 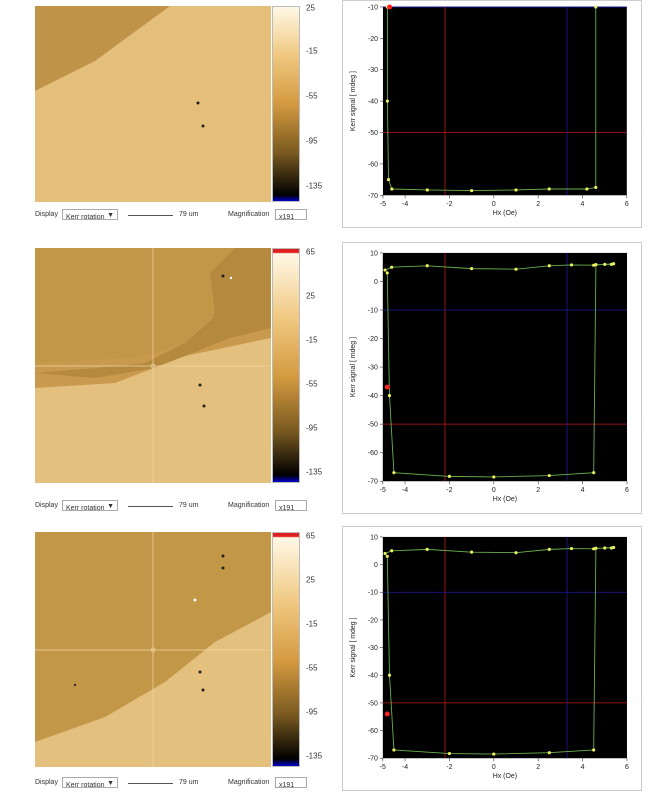 I want to click on colorbar-1-tick: -15, so click(x=312, y=51).